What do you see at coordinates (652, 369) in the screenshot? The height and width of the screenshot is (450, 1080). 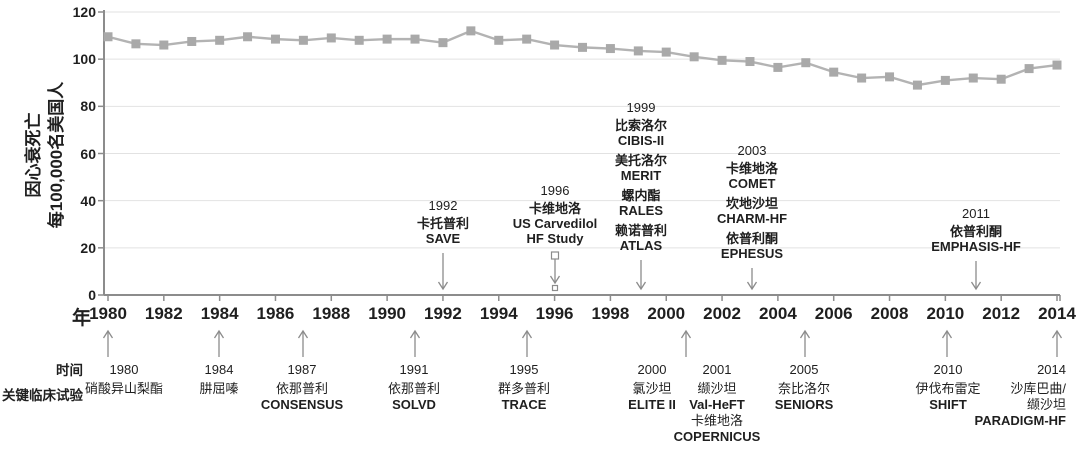 I see `timeline-entry-year: 2000` at bounding box center [652, 369].